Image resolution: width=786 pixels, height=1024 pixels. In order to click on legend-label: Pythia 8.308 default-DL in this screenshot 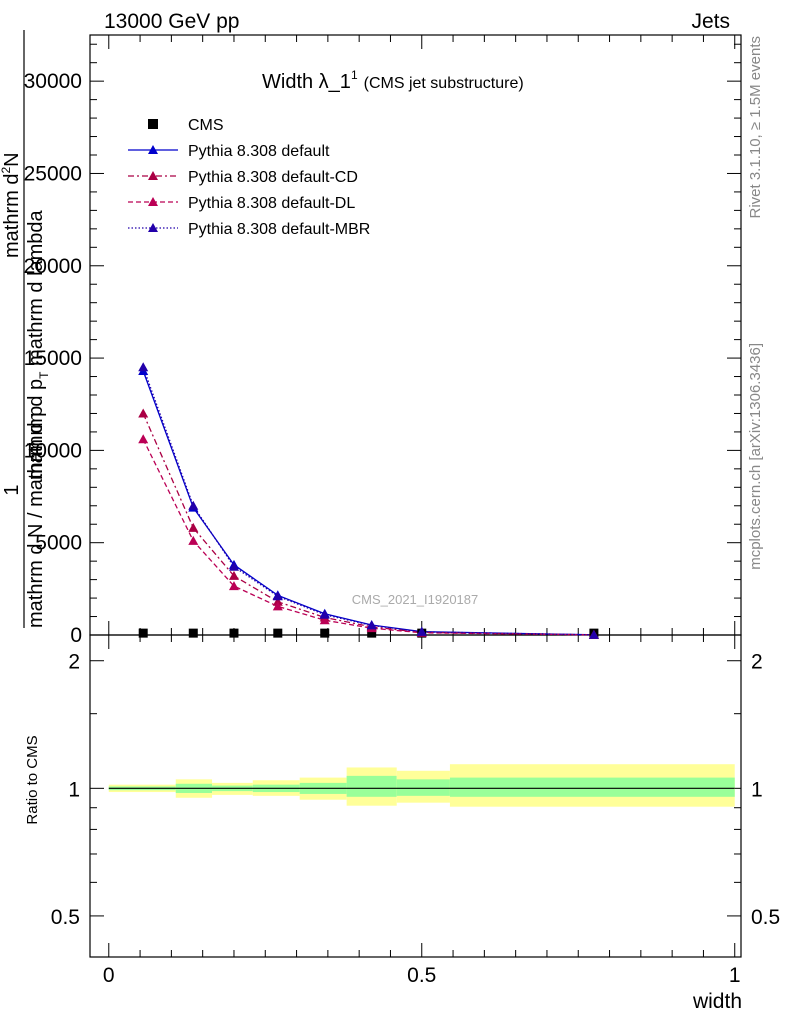, I will do `click(271, 203)`.